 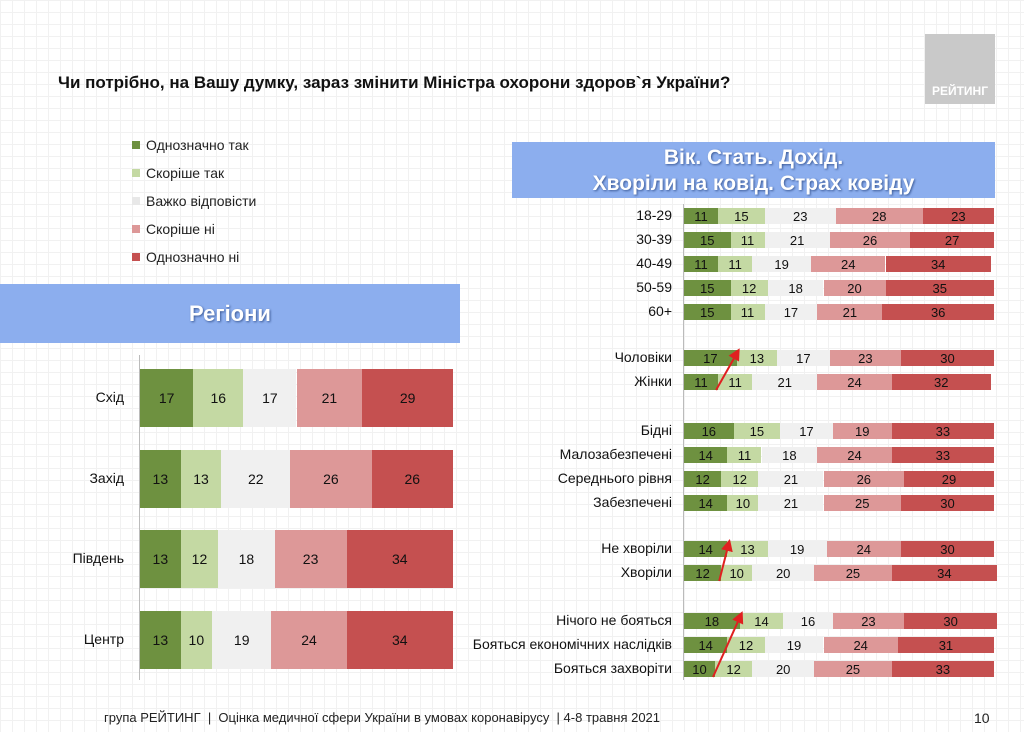 What do you see at coordinates (407, 398) in the screenshot?
I see `bar-segment: 29` at bounding box center [407, 398].